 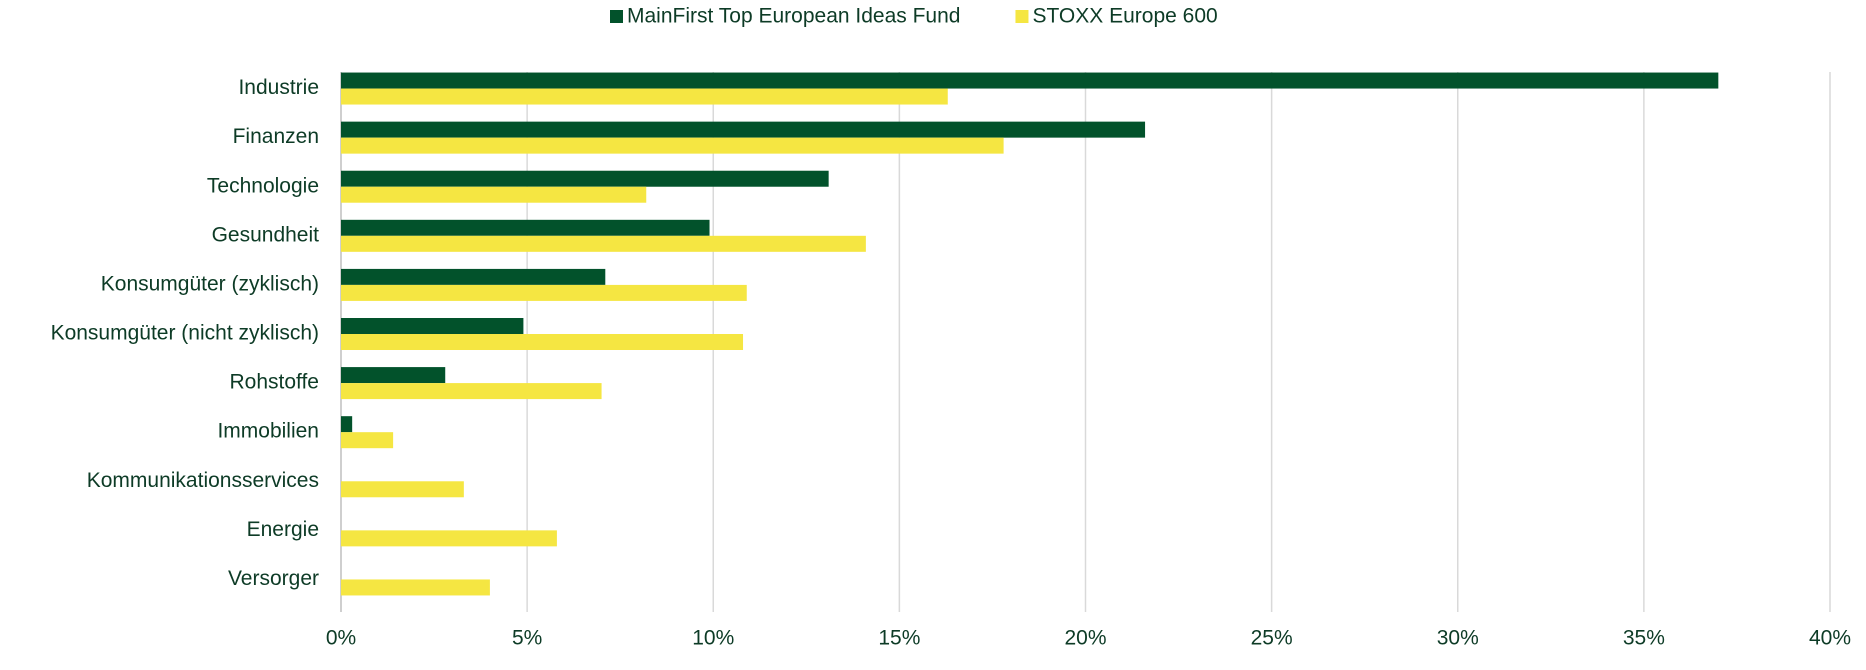 I want to click on x-tick-label: 0%, so click(x=341, y=638).